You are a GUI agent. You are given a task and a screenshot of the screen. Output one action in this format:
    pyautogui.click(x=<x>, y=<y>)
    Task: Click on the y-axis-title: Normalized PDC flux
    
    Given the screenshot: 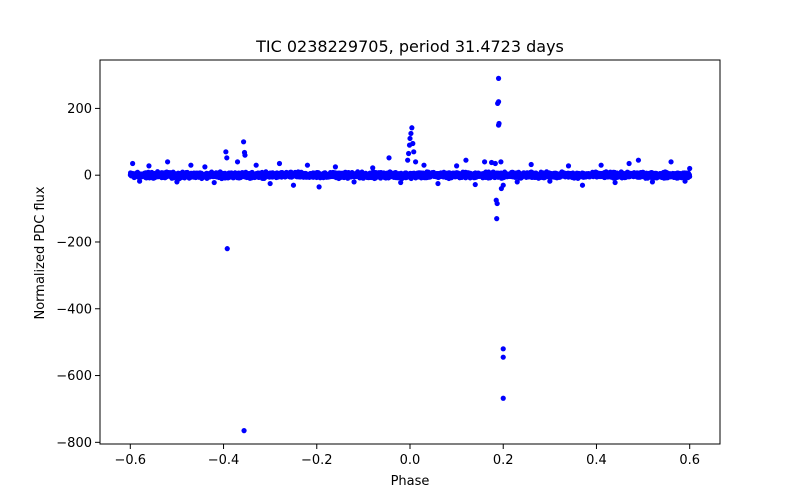 What is the action you would take?
    pyautogui.click(x=40, y=252)
    